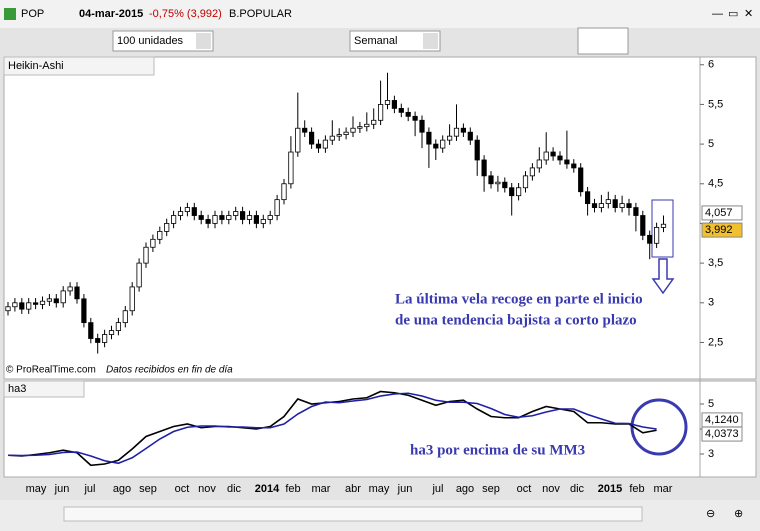 This screenshot has width=760, height=531. What do you see at coordinates (260, 14) in the screenshot?
I see `instrument-name: B.POPULAR` at bounding box center [260, 14].